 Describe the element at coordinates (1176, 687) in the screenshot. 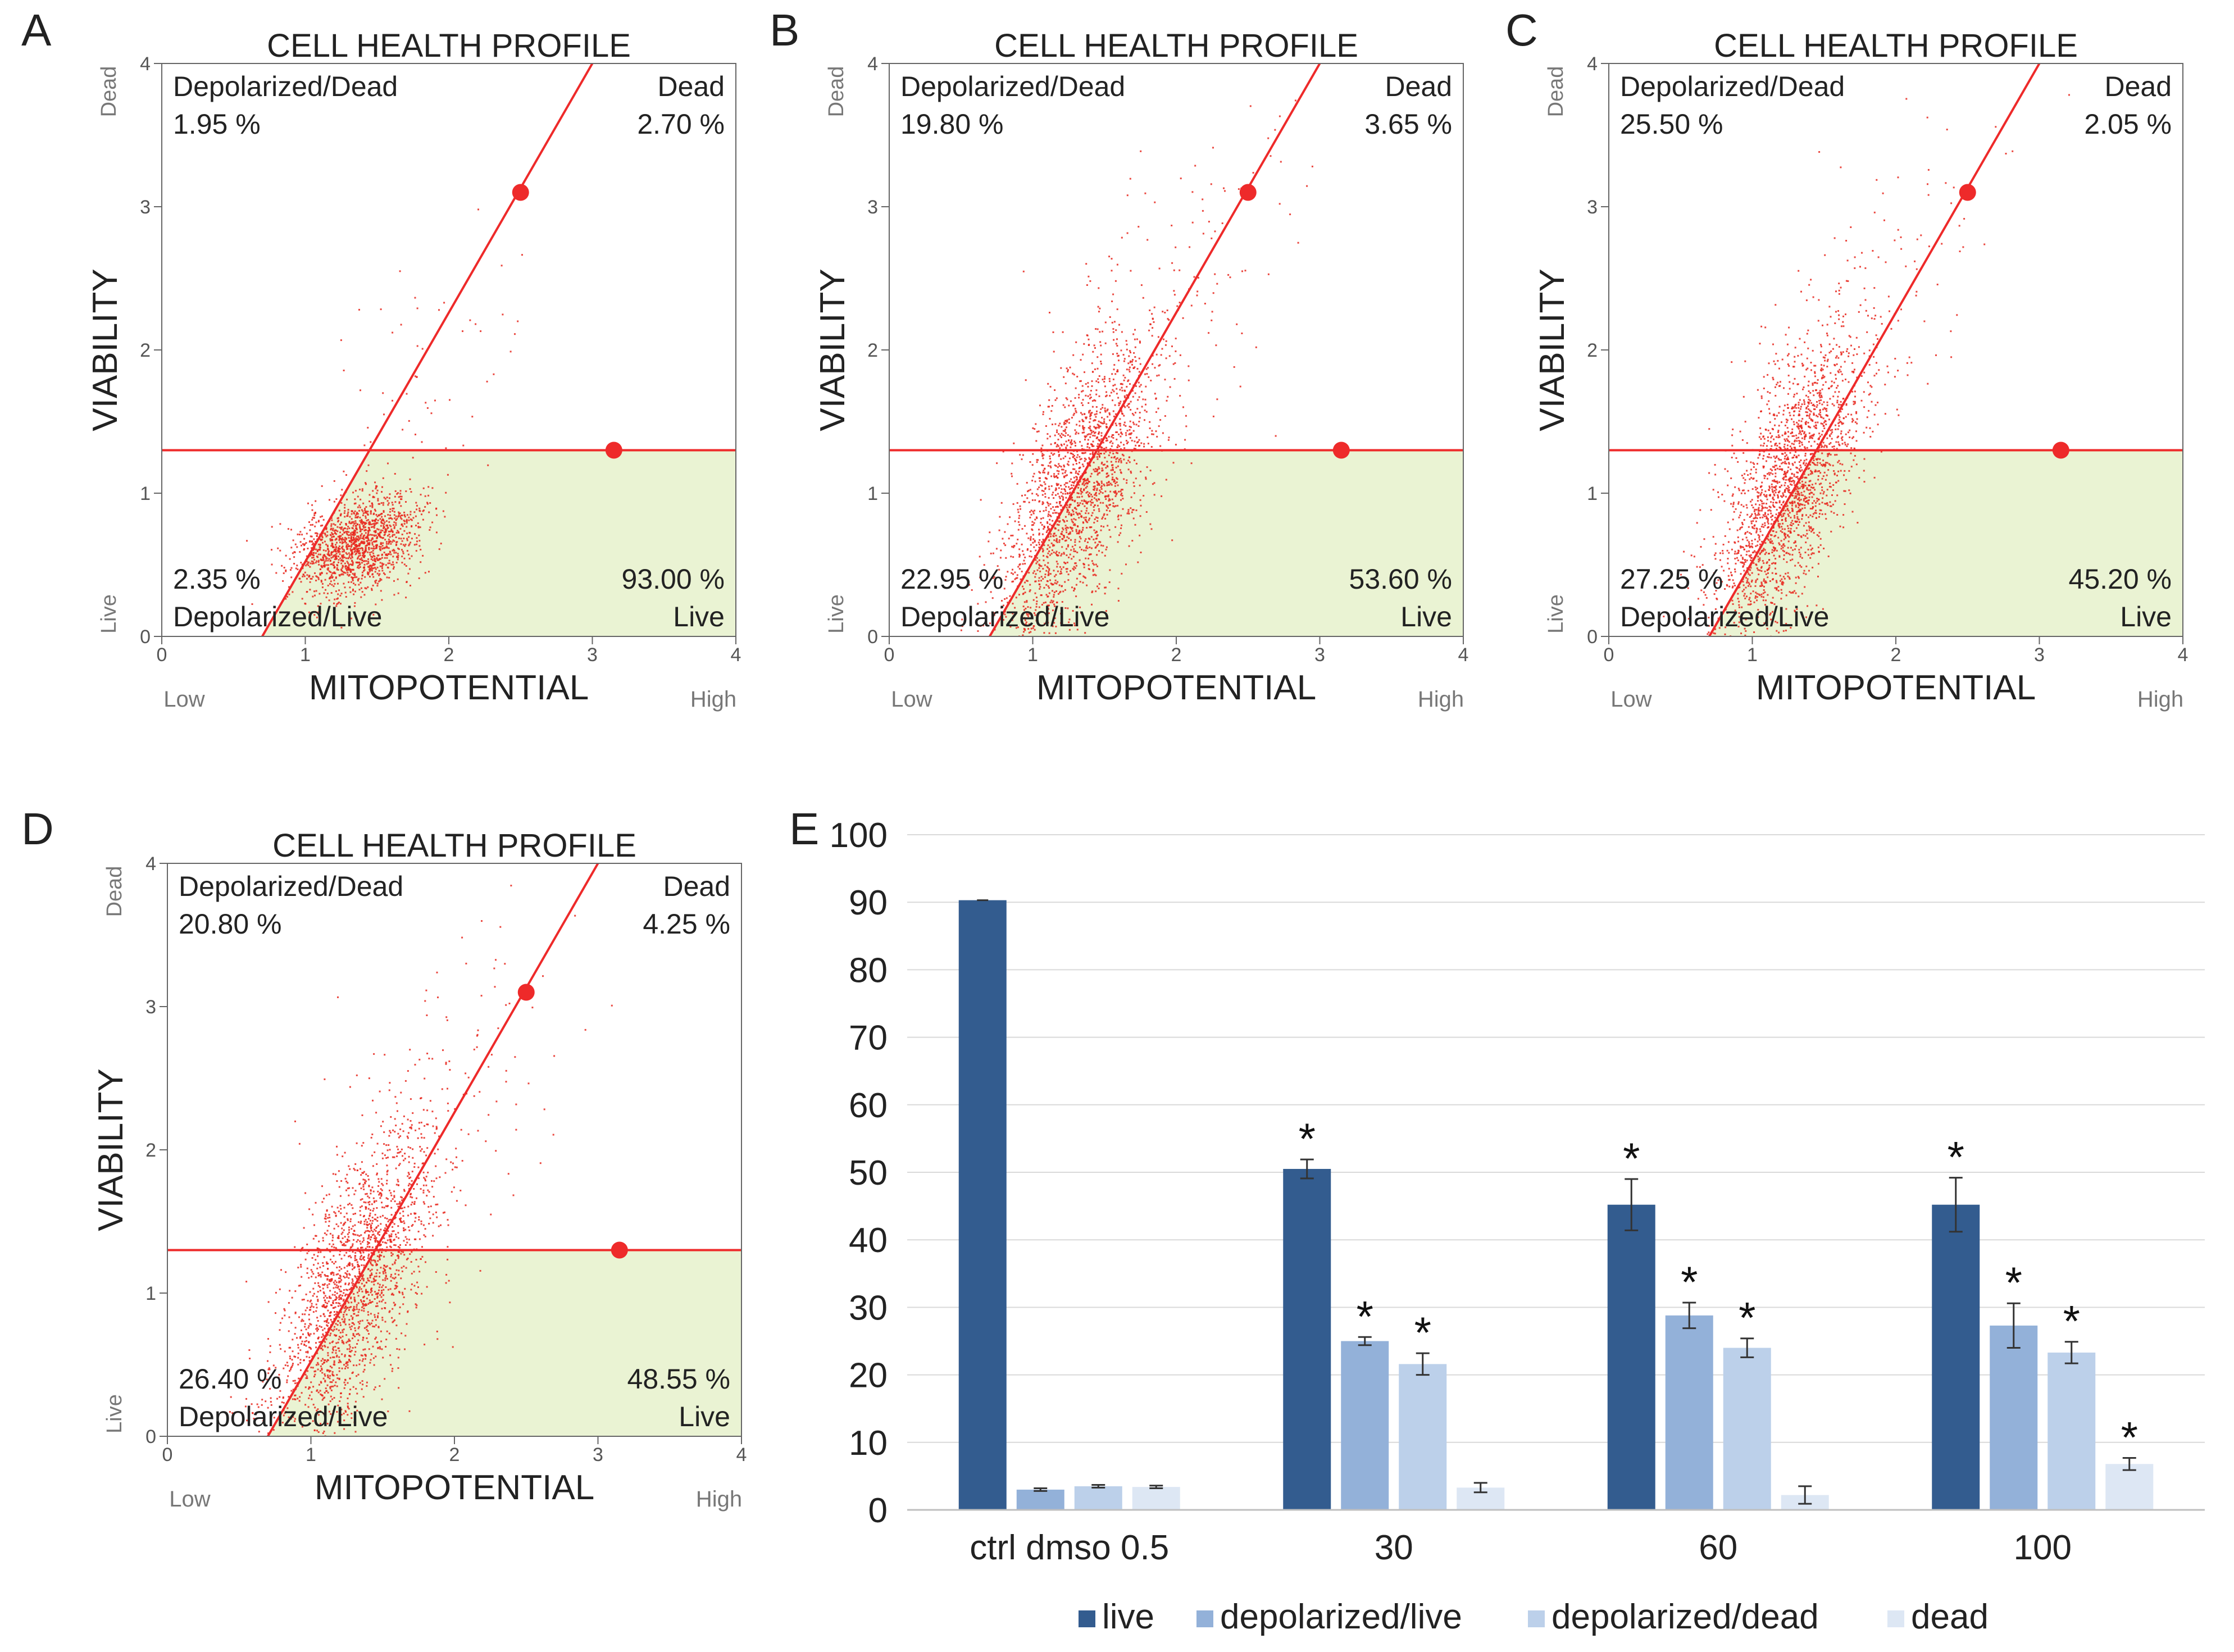

I see `x-axis-title: MITOPOTENTIAL` at that location.